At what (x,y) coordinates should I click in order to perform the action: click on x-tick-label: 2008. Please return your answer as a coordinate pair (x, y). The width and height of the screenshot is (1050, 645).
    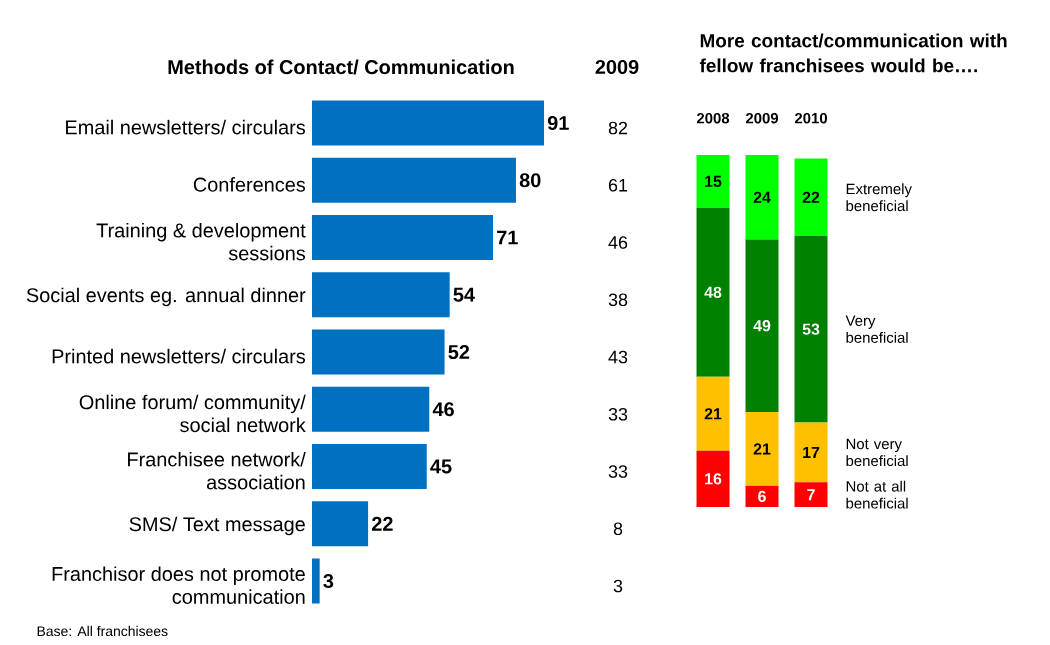
    Looking at the image, I should click on (713, 118).